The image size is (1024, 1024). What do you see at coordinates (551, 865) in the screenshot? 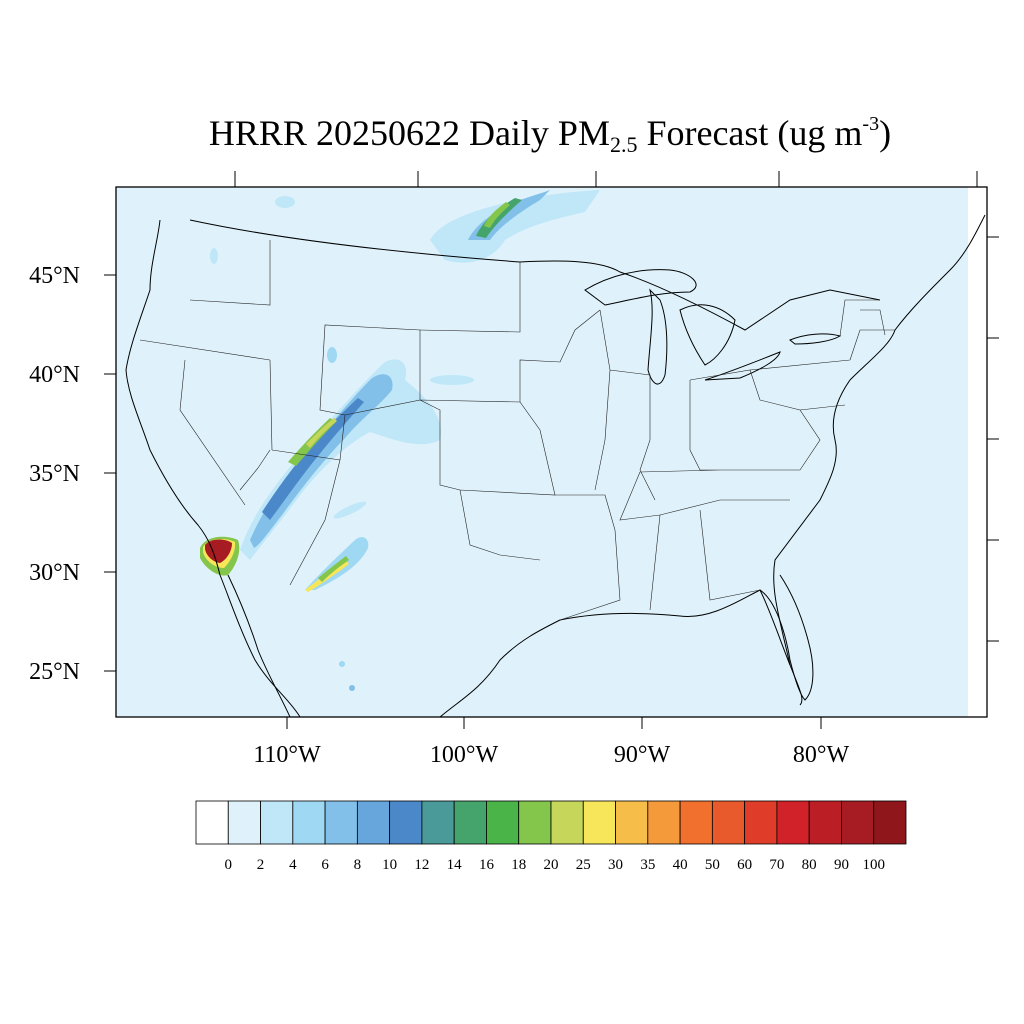
I see `colorbar-tick-label: 20` at bounding box center [551, 865].